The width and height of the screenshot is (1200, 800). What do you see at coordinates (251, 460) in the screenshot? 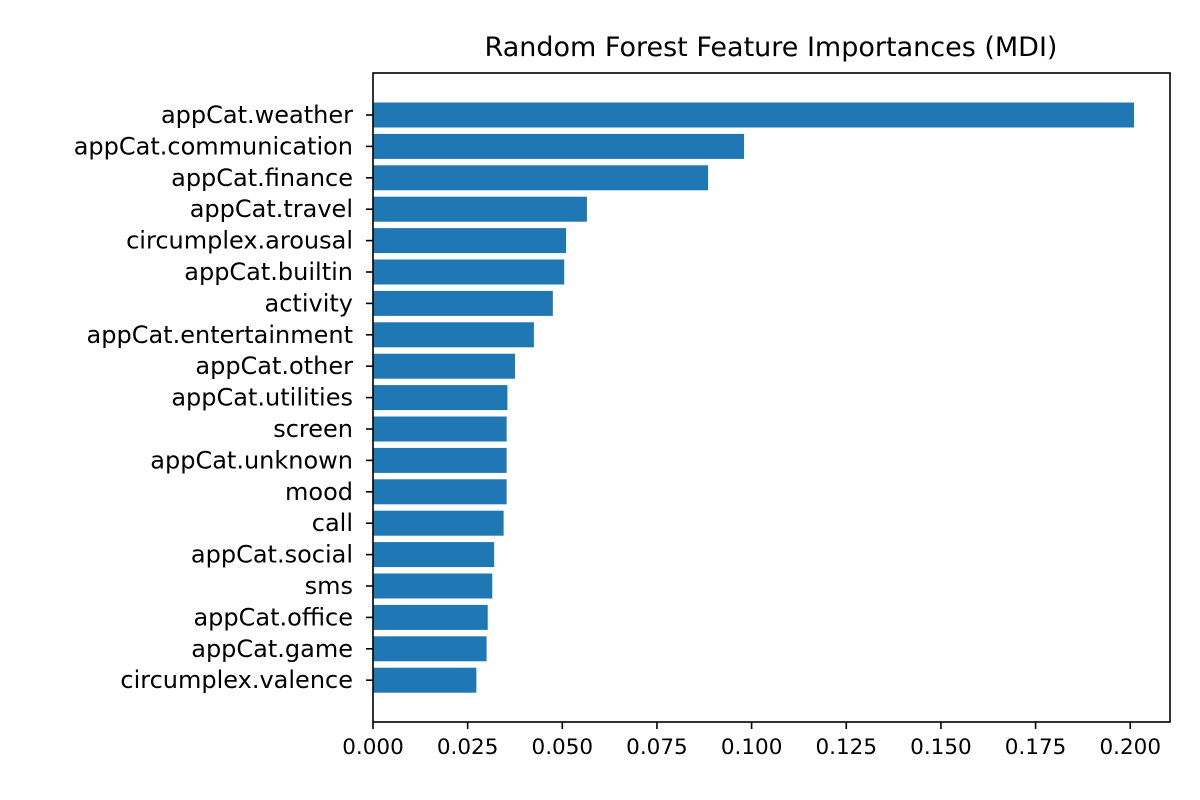
I see `y-tick-label: appCat.unknown` at bounding box center [251, 460].